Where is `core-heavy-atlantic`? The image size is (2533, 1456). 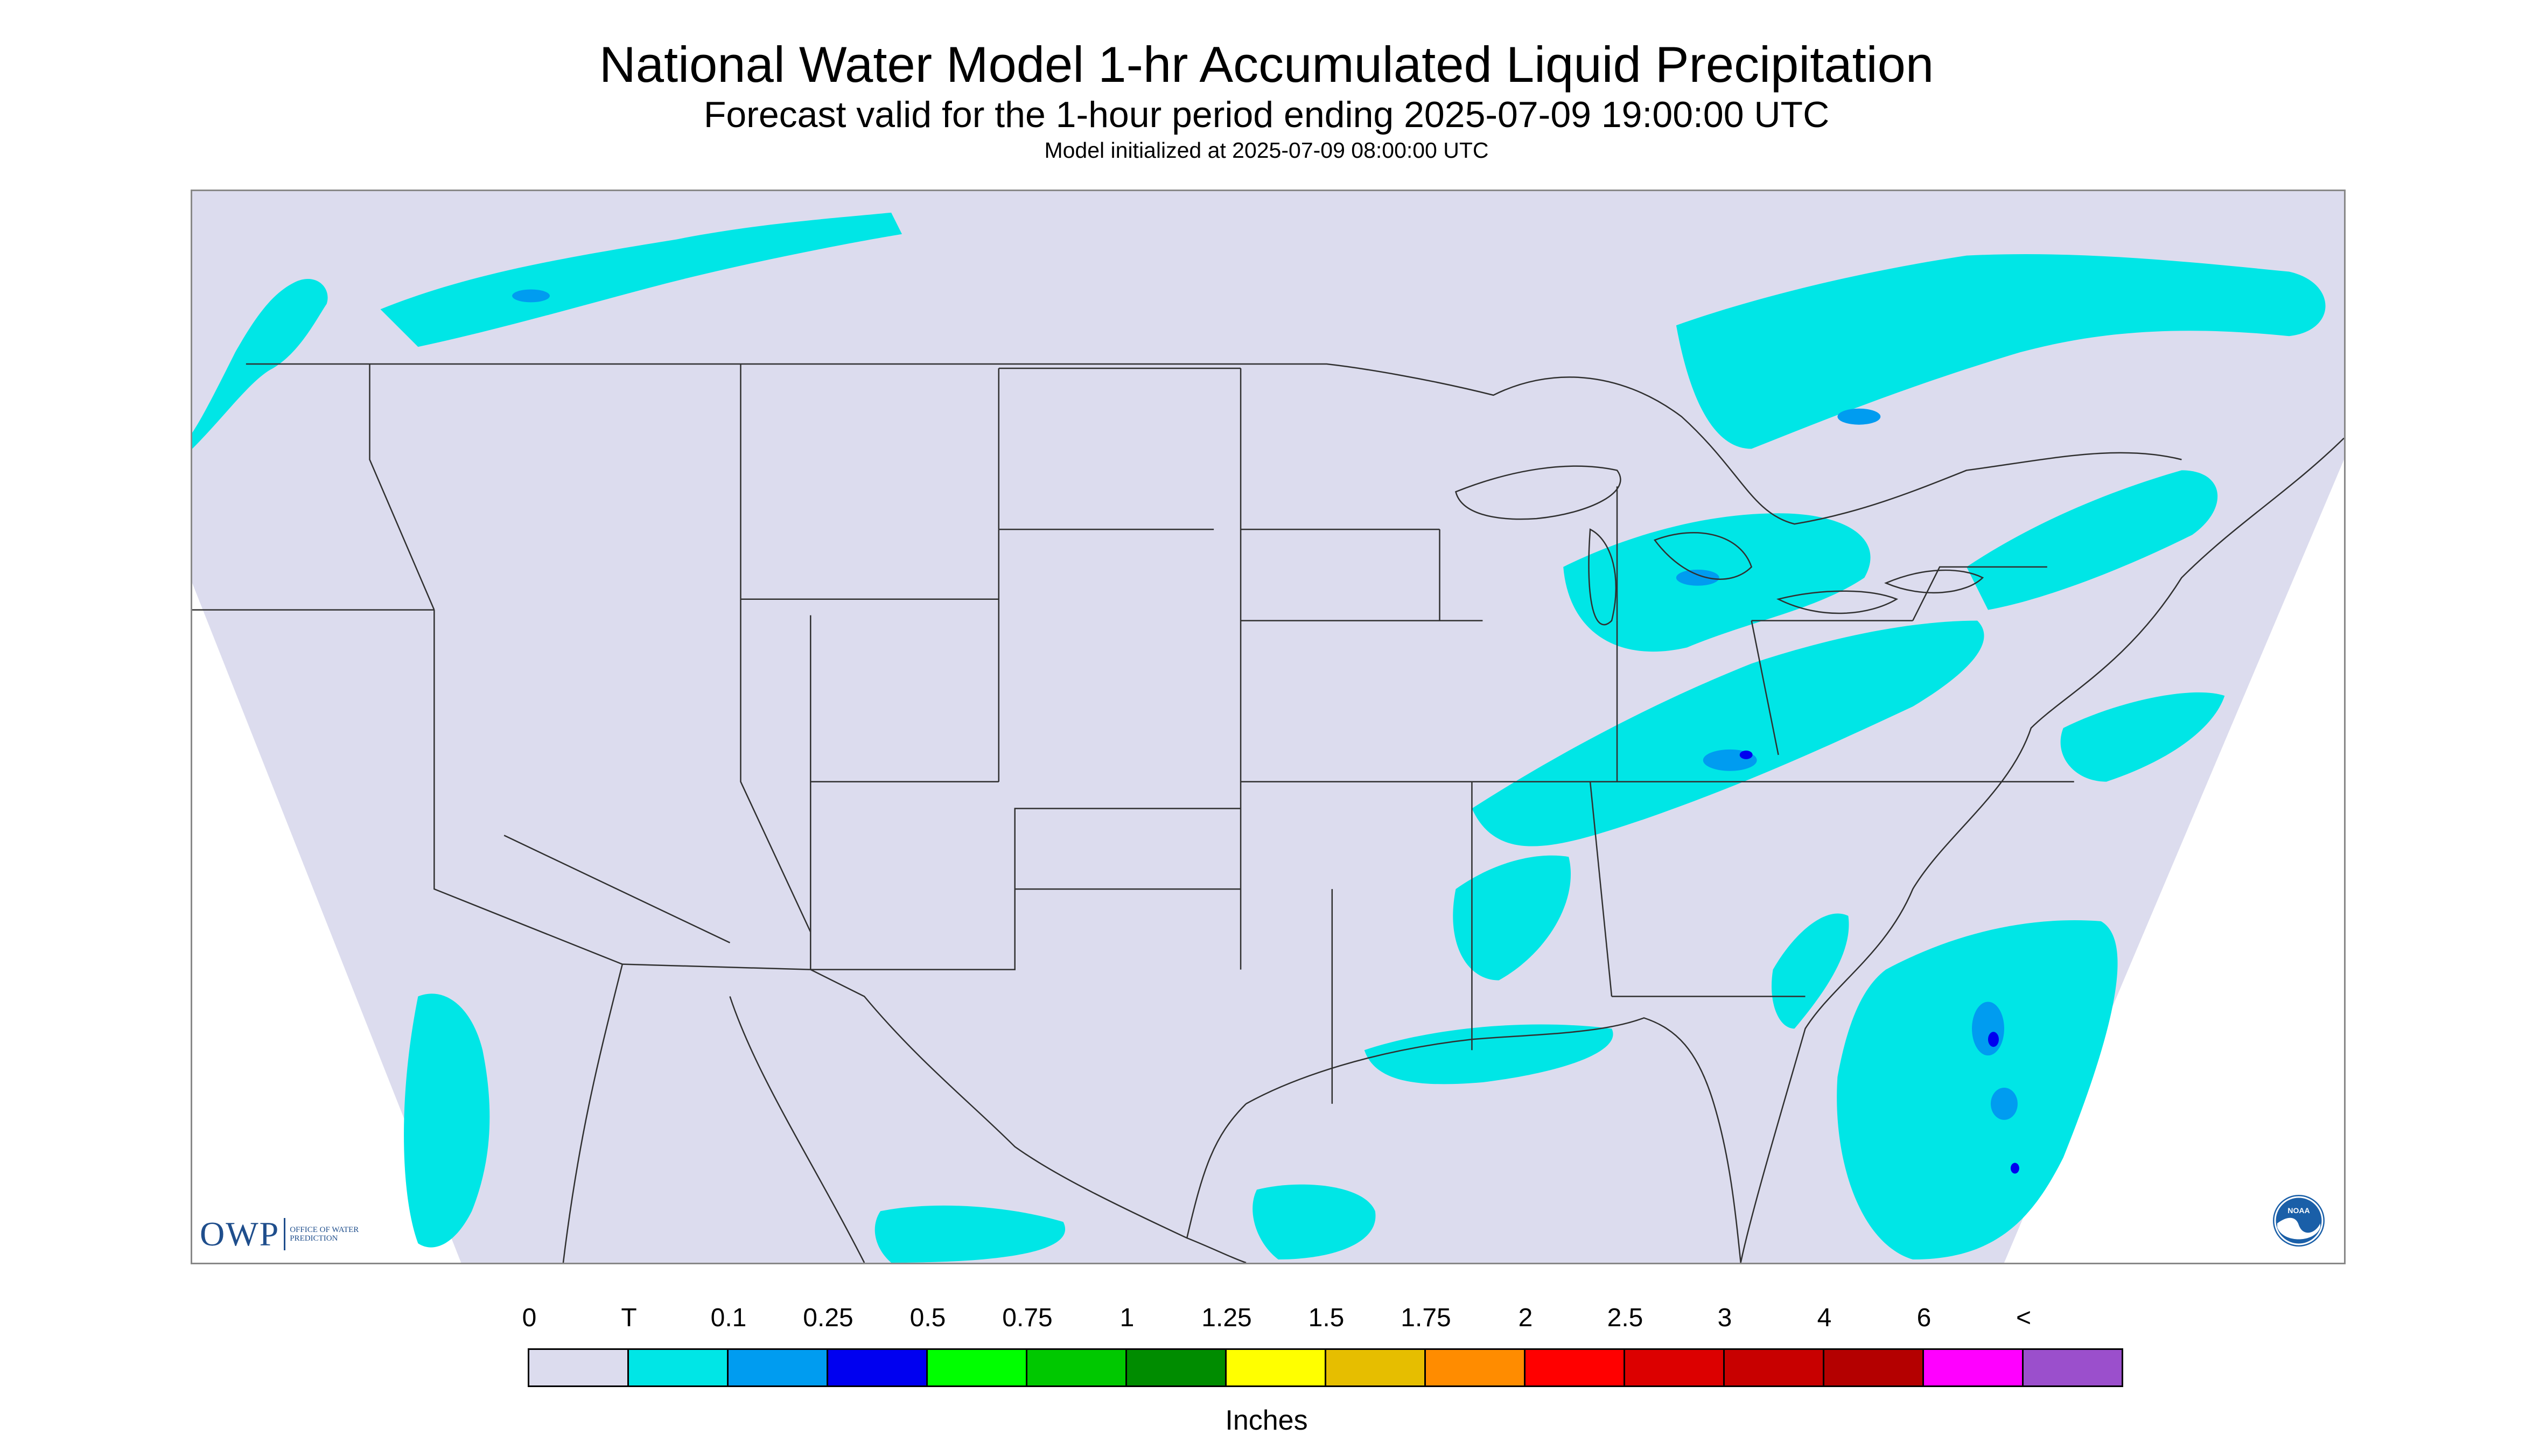
core-heavy-atlantic is located at coordinates (1994, 1039).